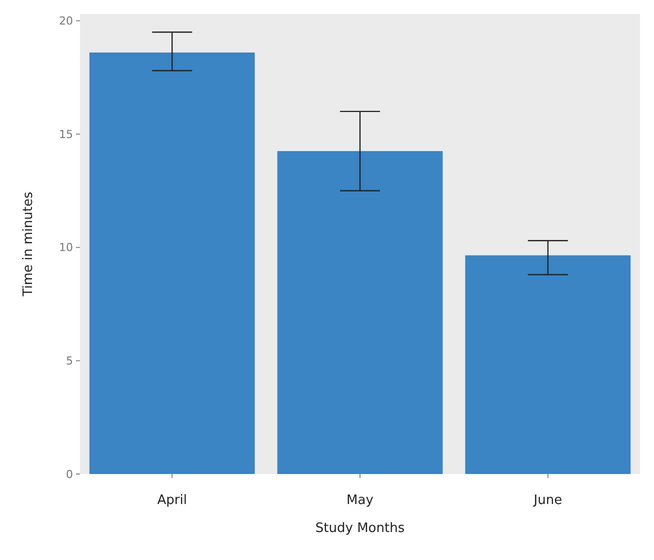  What do you see at coordinates (66, 134) in the screenshot?
I see `y-tick-label: 15` at bounding box center [66, 134].